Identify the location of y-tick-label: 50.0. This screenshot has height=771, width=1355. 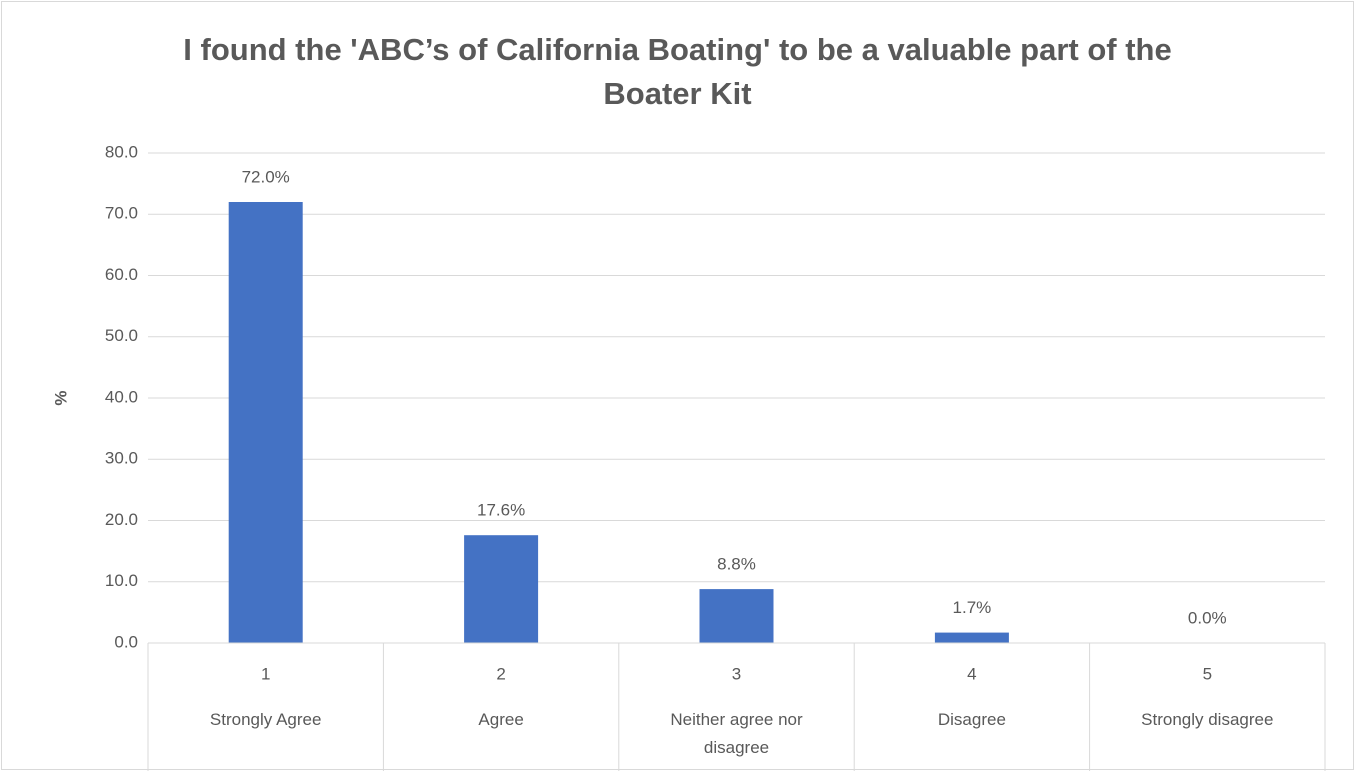
(121, 335).